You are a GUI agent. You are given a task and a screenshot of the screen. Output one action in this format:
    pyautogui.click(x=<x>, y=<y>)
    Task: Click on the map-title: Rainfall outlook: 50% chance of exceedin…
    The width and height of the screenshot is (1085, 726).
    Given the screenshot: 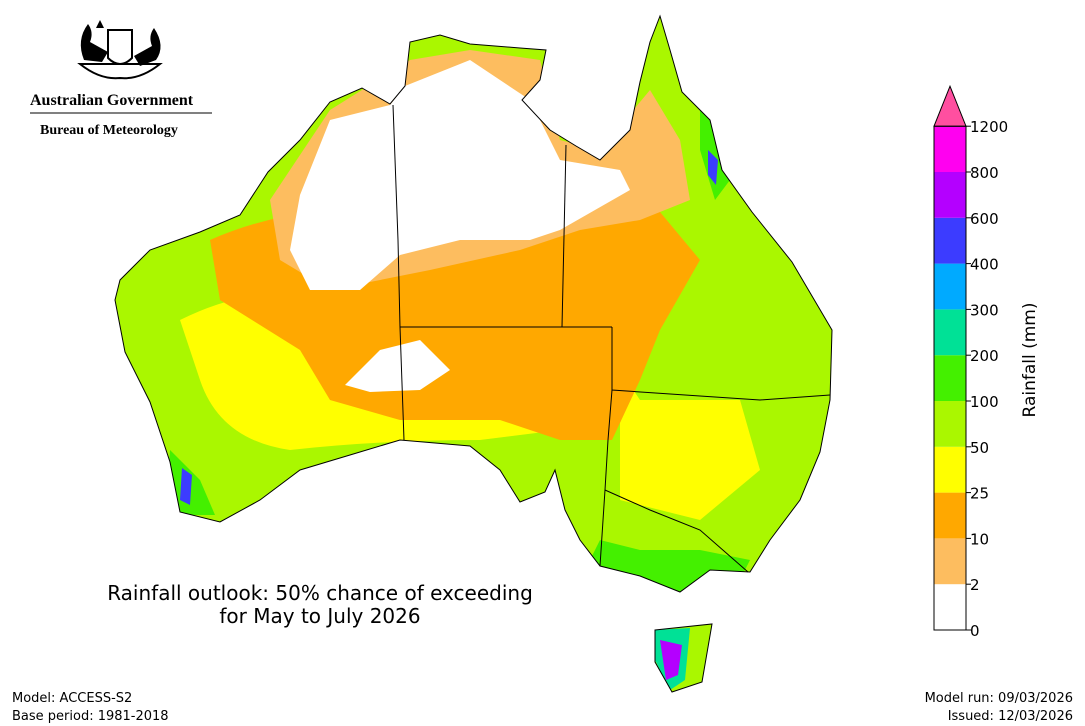 What is the action you would take?
    pyautogui.click(x=320, y=593)
    